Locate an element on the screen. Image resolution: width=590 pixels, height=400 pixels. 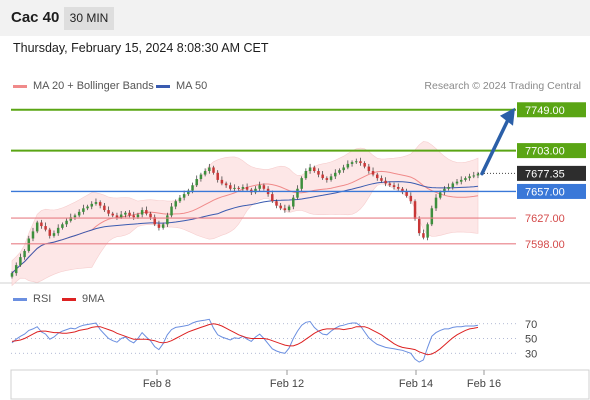
time-axis-frame is located at coordinates (300, 384).